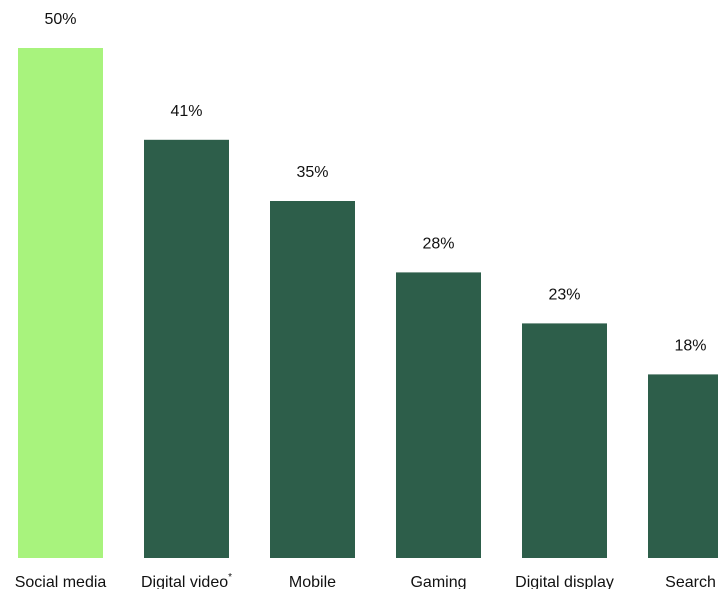  What do you see at coordinates (60, 19) in the screenshot?
I see `data-label: 50%` at bounding box center [60, 19].